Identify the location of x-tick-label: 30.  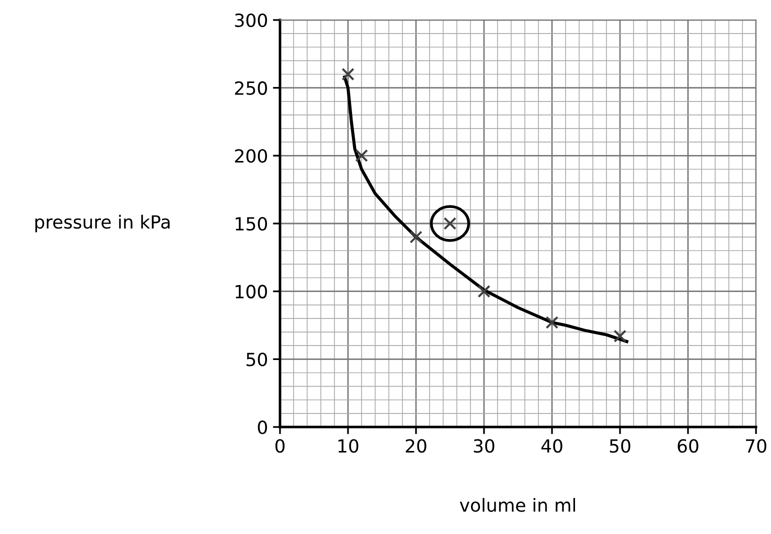
(484, 446).